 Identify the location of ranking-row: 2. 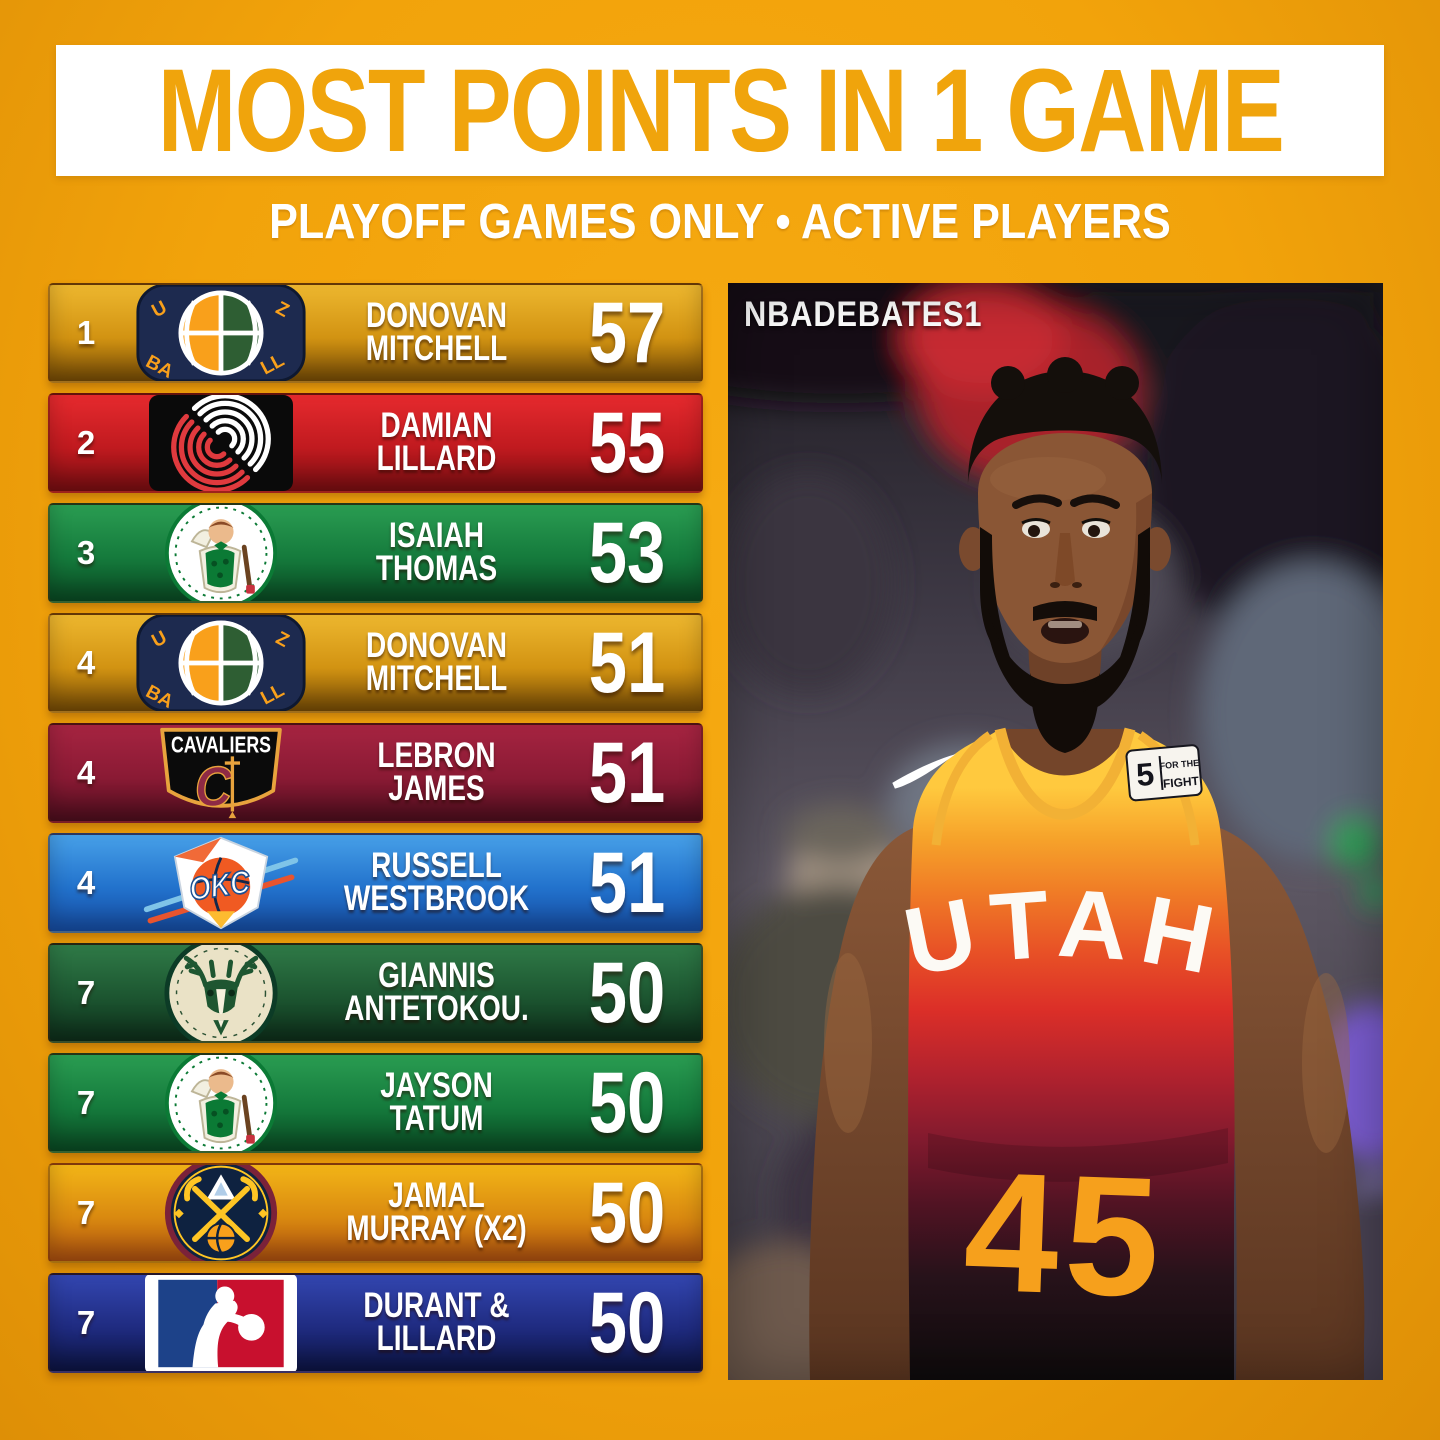
(375, 443).